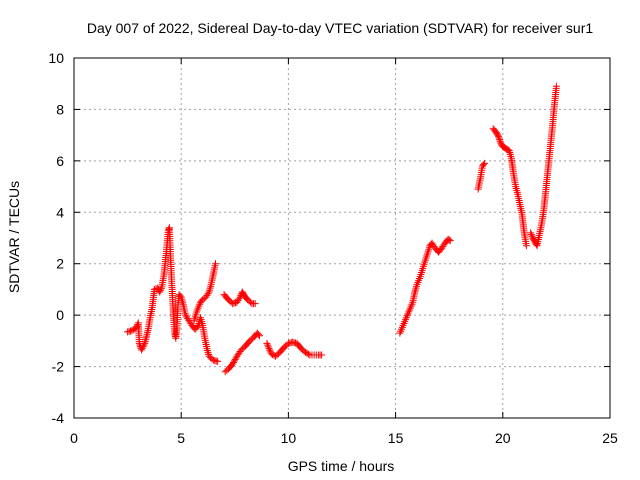 This screenshot has width=640, height=480. I want to click on y-tick-label: 10, so click(56, 58).